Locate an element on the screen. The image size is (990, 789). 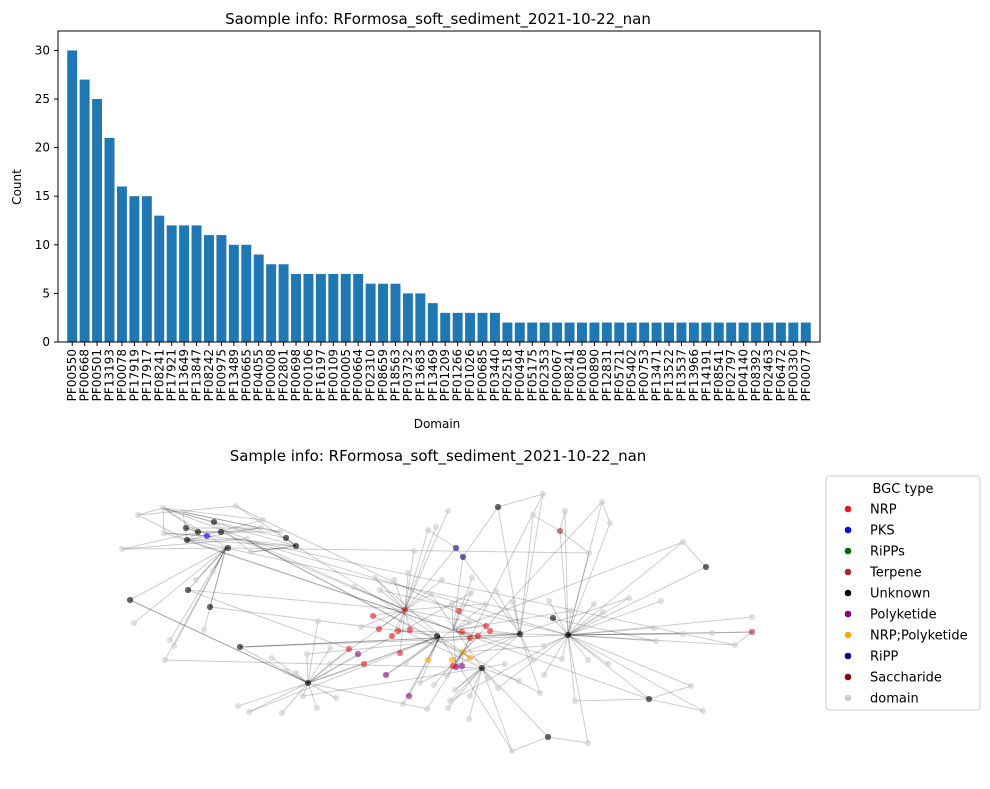
x-tick-label: PF13847 is located at coordinates (197, 375).